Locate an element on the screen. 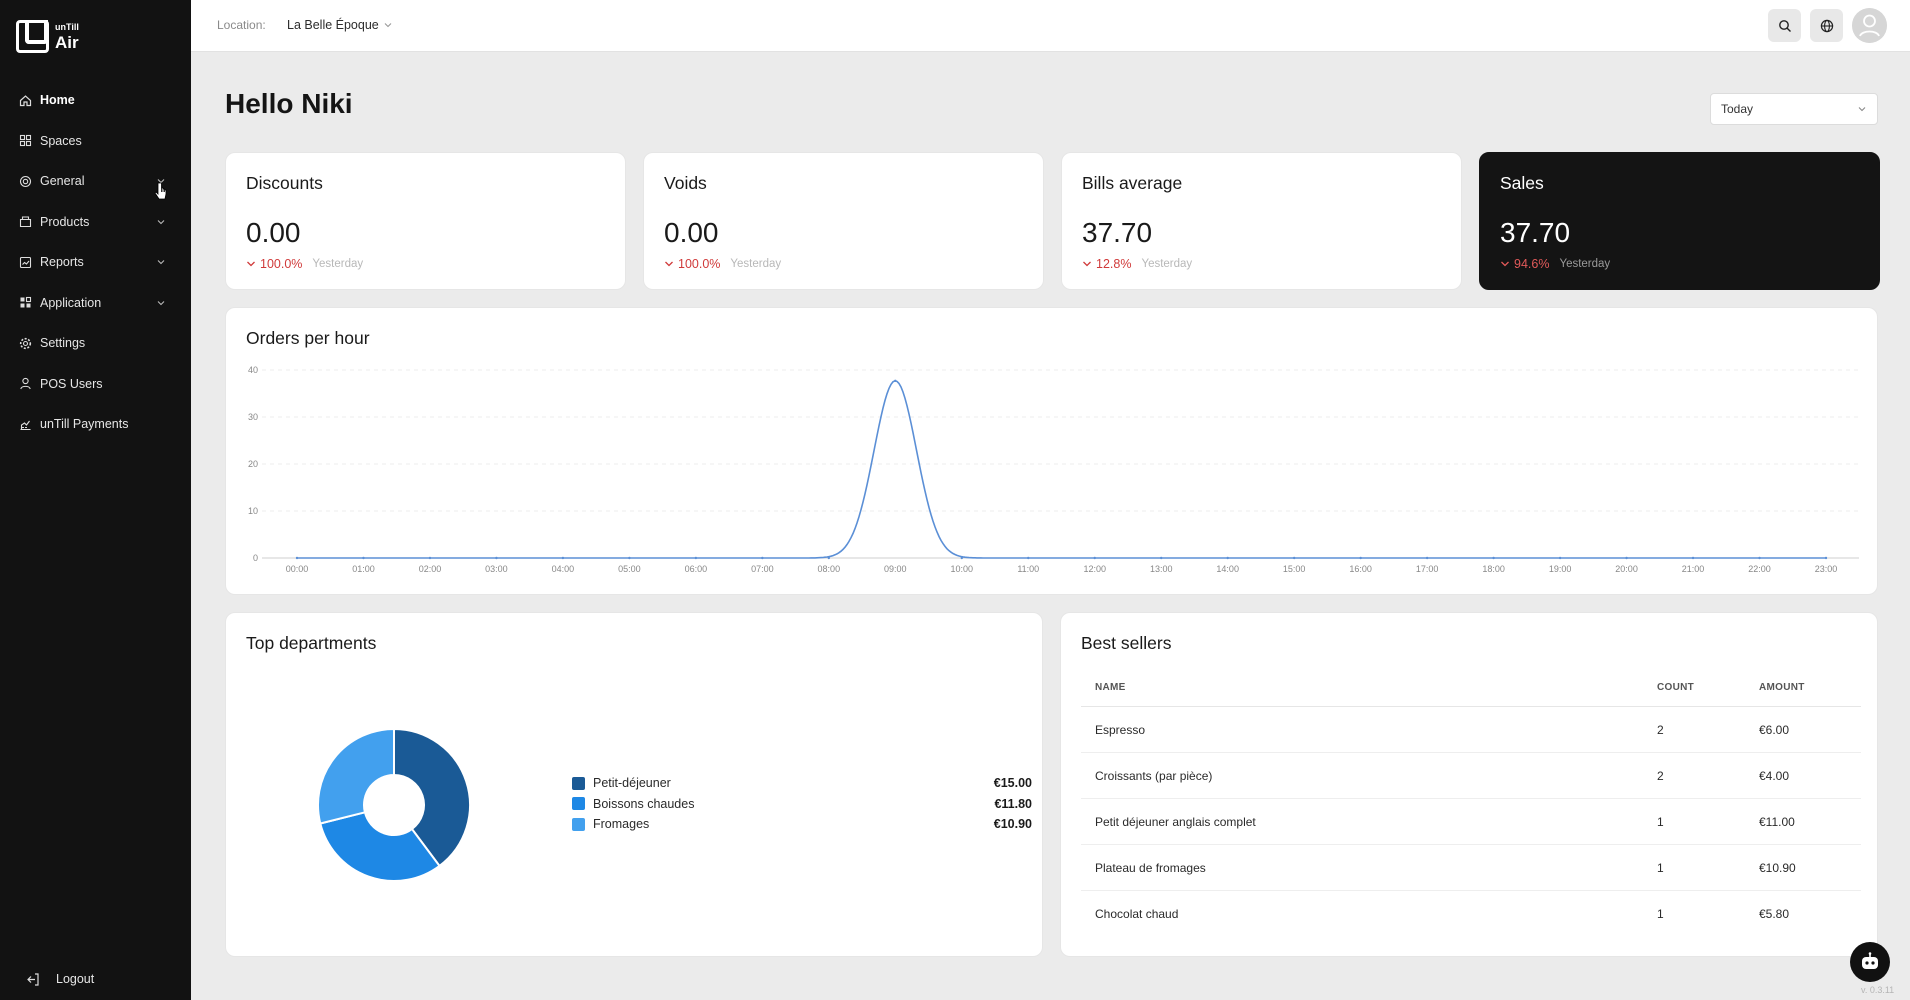  legend-swatch is located at coordinates (578, 804).